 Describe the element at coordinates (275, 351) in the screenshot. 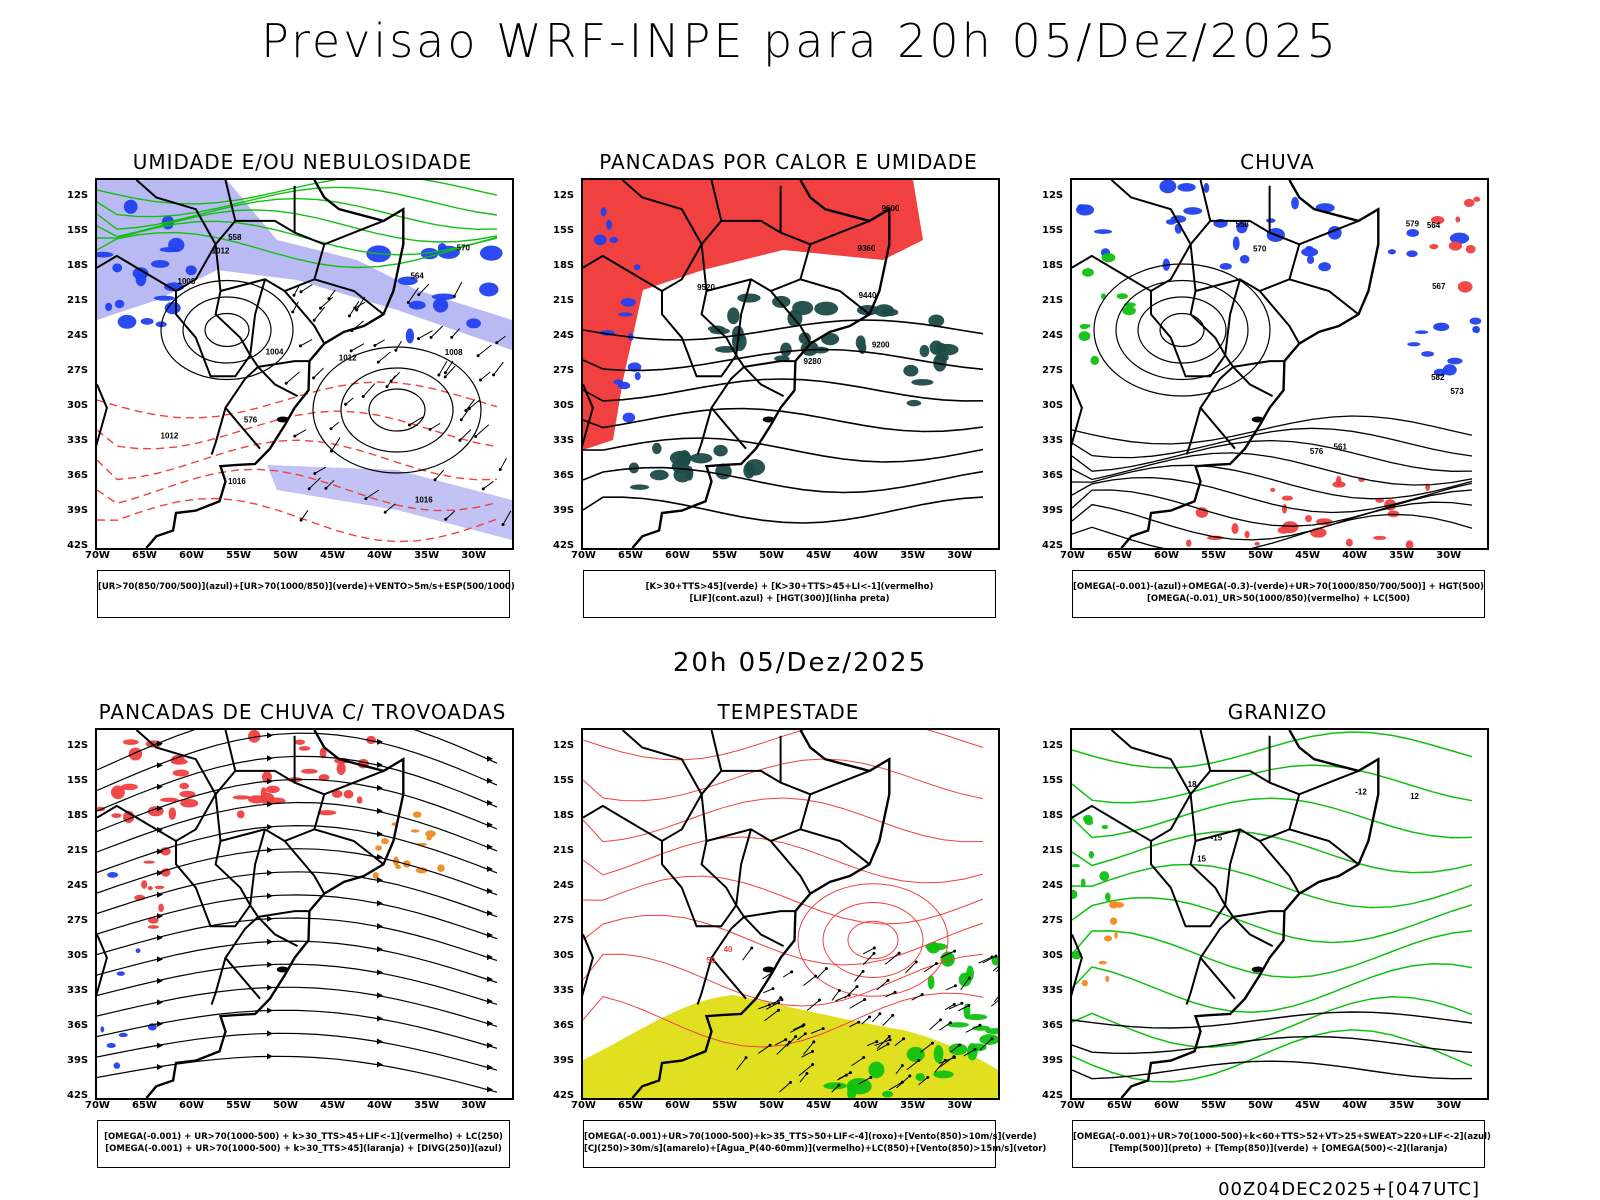

I see `contour-label: 1004` at that location.